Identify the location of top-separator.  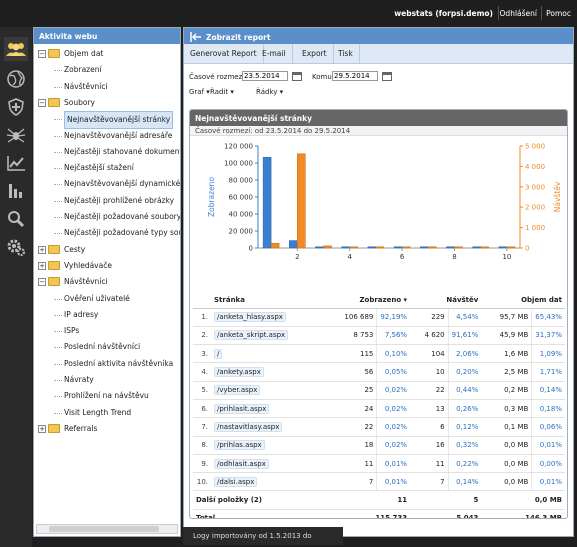
(541, 13).